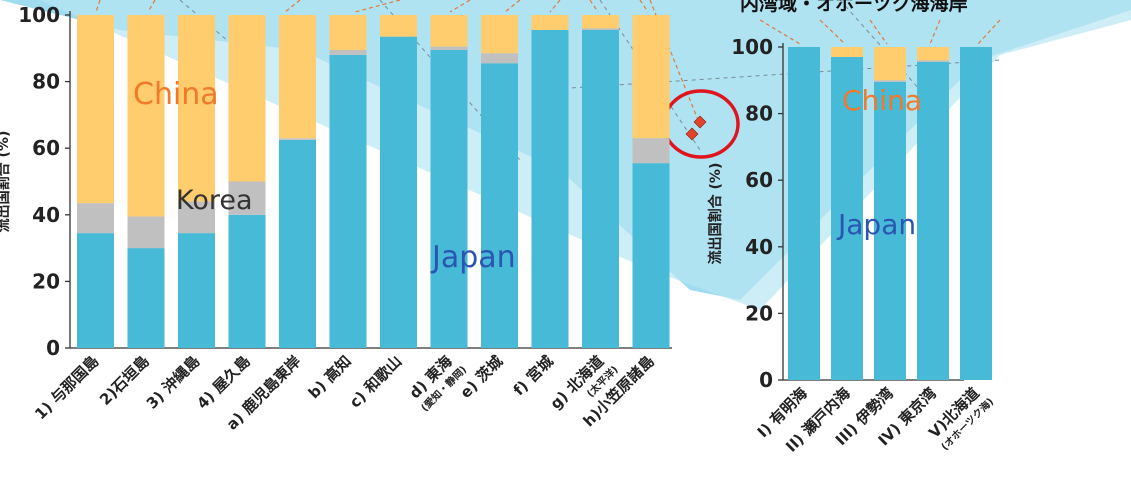  I want to click on category-label: f) 宮城, so click(533, 375).